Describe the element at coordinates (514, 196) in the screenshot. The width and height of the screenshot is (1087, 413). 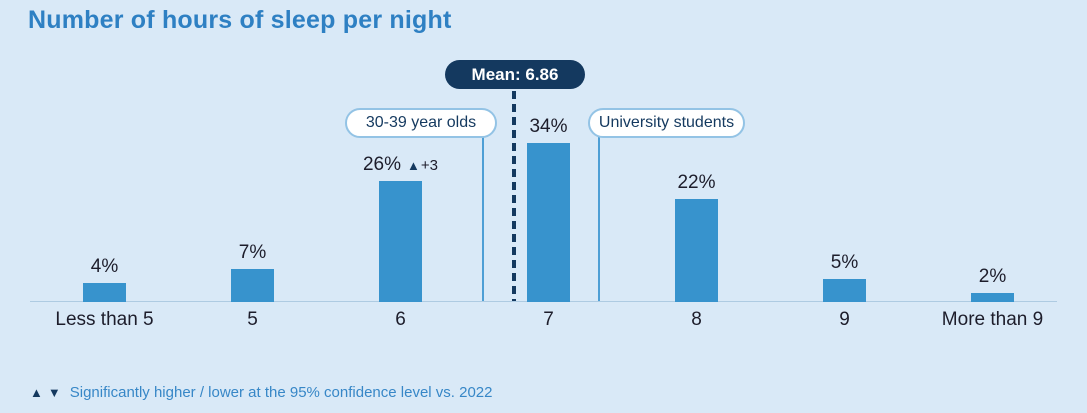
I see `mean-dashed-line` at that location.